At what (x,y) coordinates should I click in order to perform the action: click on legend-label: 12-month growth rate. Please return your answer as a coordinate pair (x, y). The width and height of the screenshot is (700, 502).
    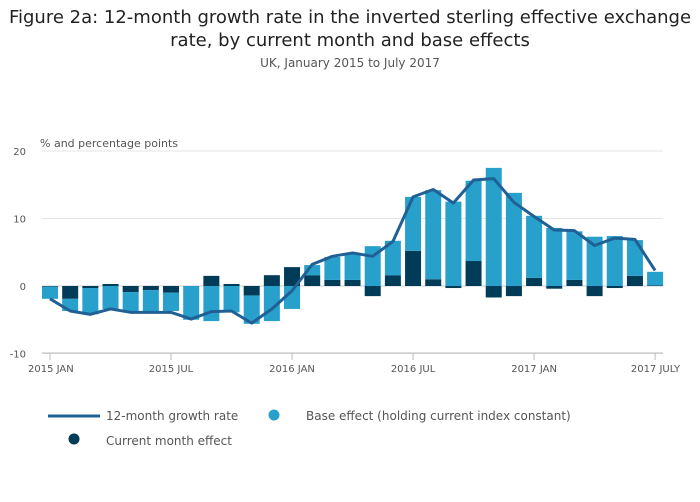
    Looking at the image, I should click on (172, 416).